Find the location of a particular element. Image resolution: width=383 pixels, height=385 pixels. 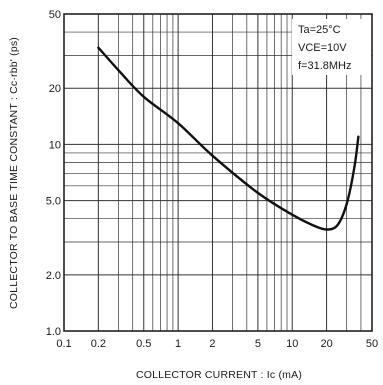

x-tick-label: 0.2 is located at coordinates (98, 344).